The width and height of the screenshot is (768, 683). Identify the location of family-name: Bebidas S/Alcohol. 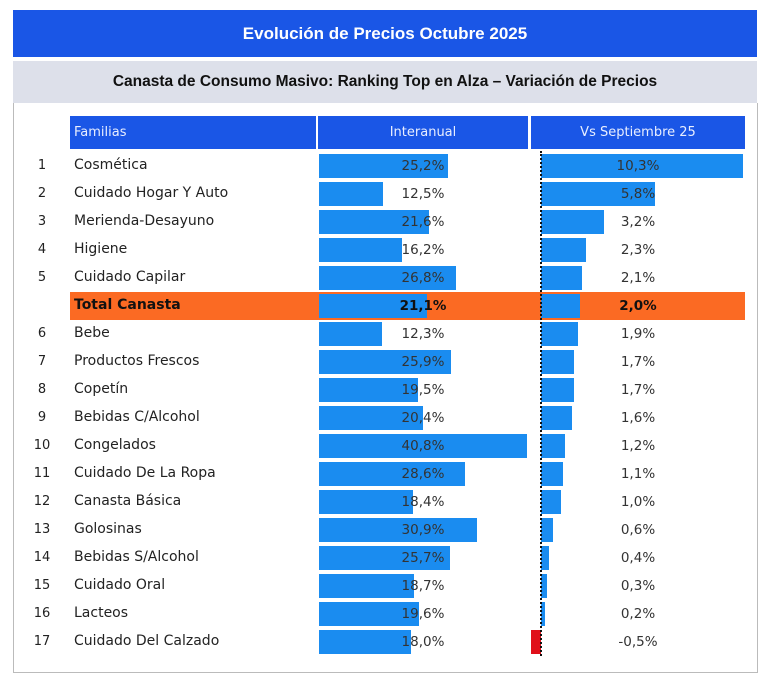
(136, 557).